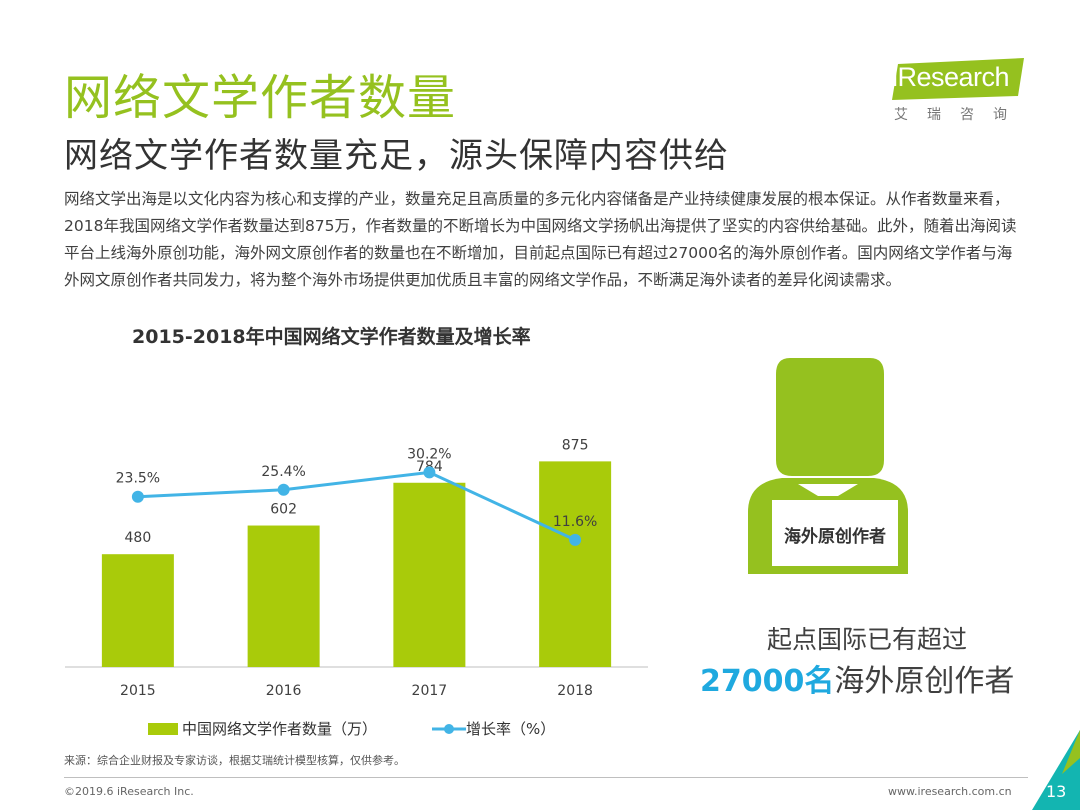 The height and width of the screenshot is (810, 1080). What do you see at coordinates (429, 454) in the screenshot?
I see `growth-value-label: 30.2%` at bounding box center [429, 454].